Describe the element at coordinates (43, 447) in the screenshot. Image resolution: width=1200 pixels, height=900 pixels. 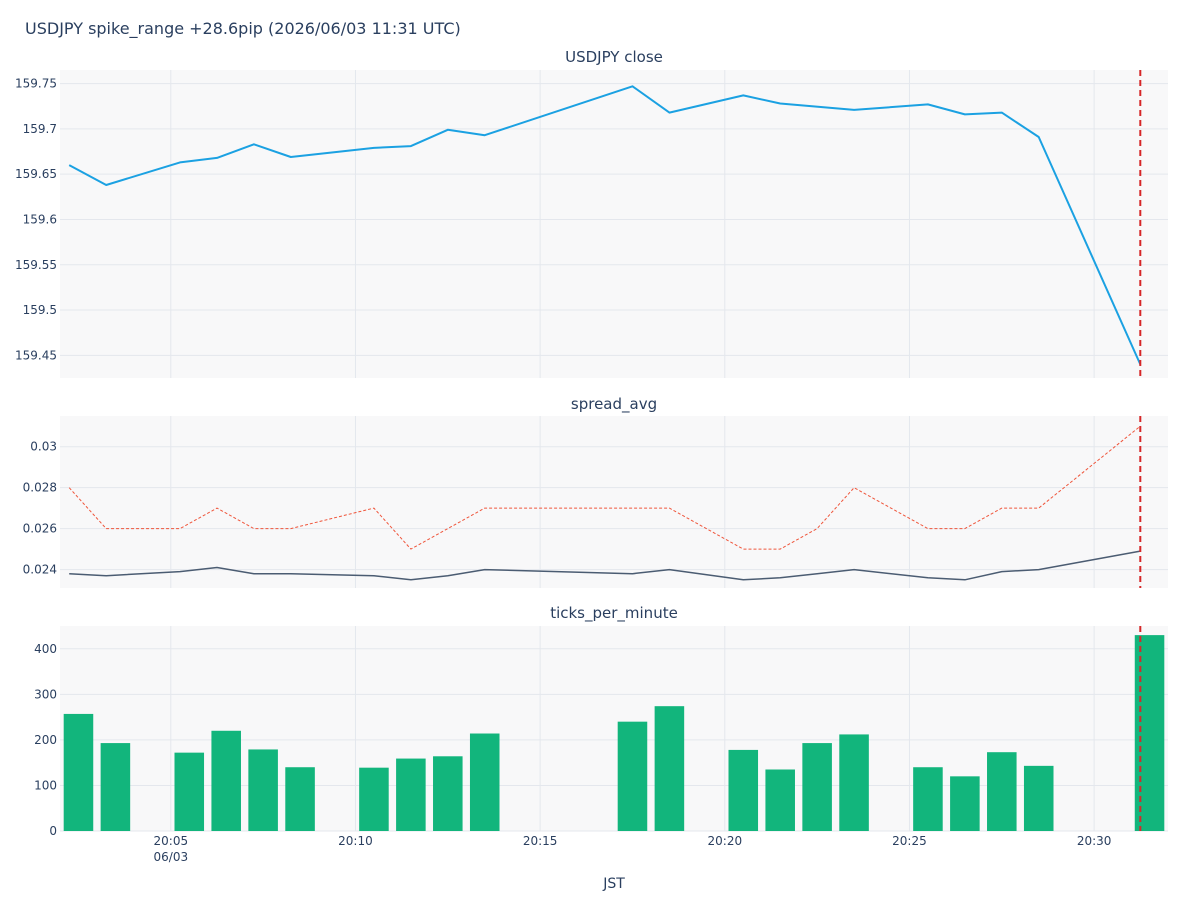
I see `y-tick-label: 0.03` at that location.